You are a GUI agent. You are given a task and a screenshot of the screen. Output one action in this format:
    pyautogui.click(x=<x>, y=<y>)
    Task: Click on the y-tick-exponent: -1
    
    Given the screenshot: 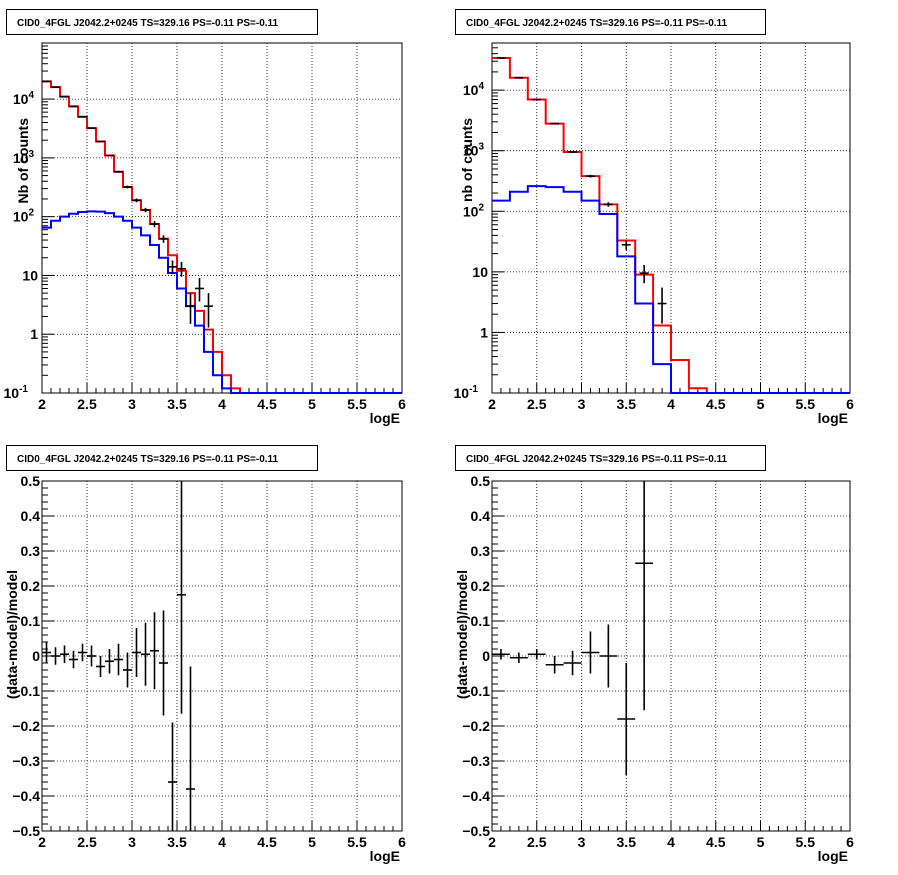 What is the action you would take?
    pyautogui.click(x=23, y=389)
    